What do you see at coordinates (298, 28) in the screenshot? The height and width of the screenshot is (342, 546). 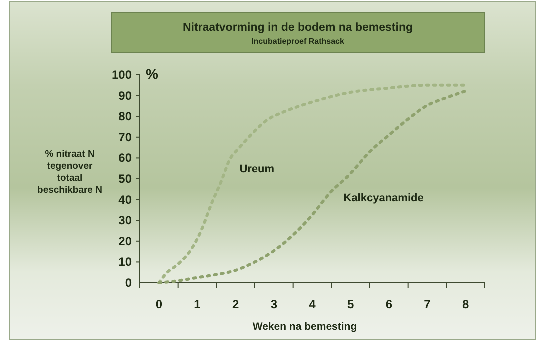 I see `chart-title: Nitraatvorming in de bodem na bemesting` at bounding box center [298, 28].